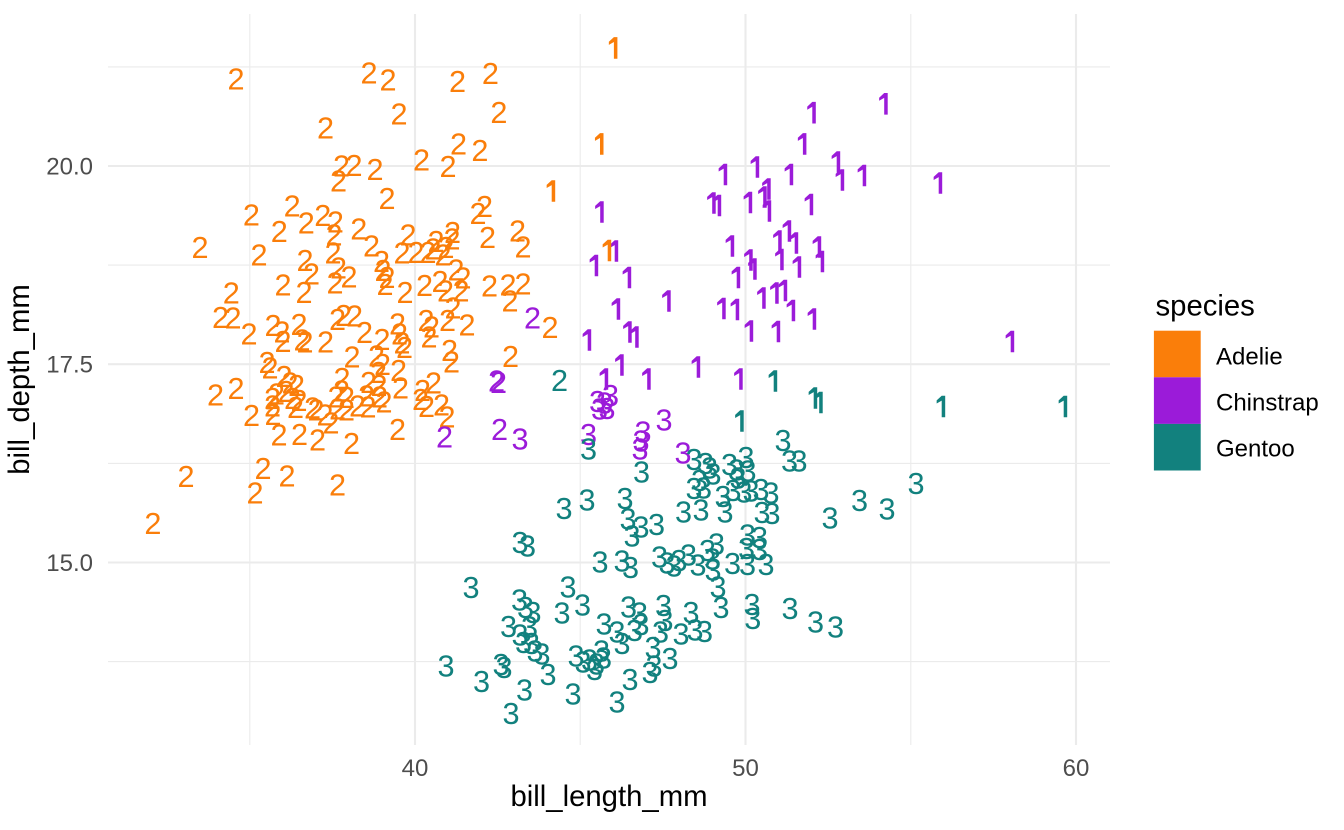  Describe the element at coordinates (608, 796) in the screenshot. I see `svg-text: bill_length_mm` at that location.